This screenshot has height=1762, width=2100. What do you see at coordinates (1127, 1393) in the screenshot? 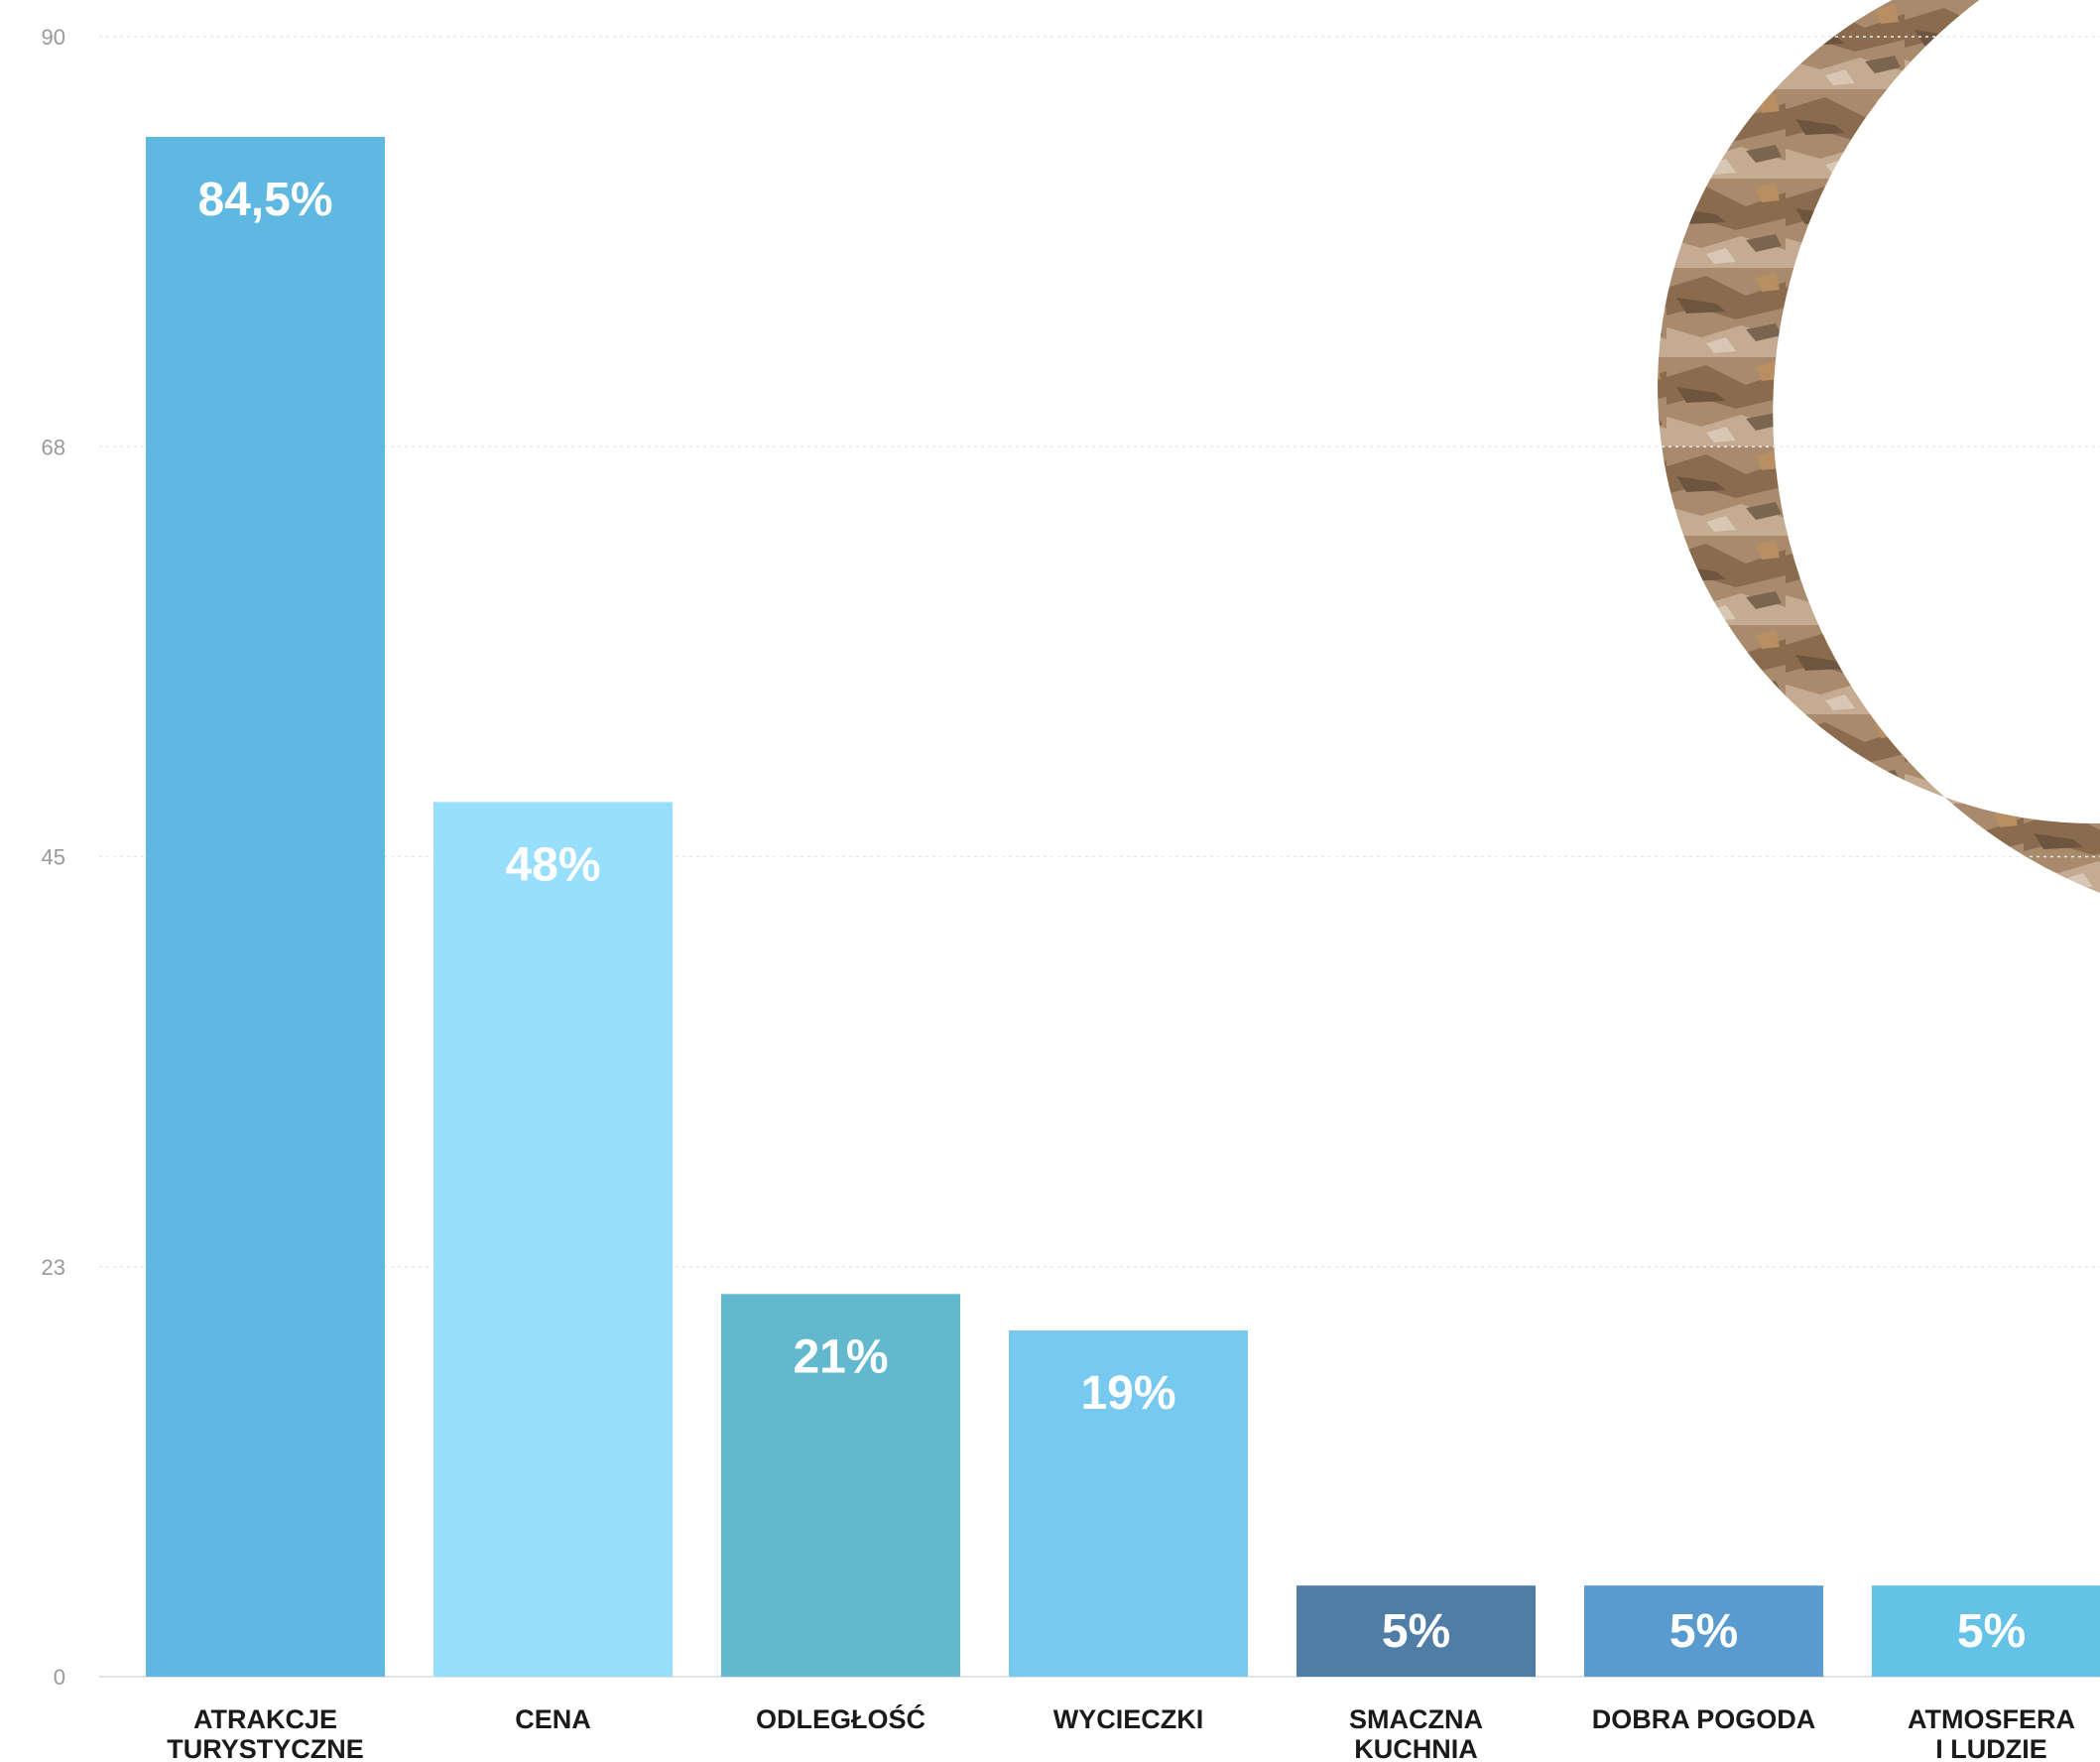
I see `bar-value-label: 19%` at bounding box center [1127, 1393].